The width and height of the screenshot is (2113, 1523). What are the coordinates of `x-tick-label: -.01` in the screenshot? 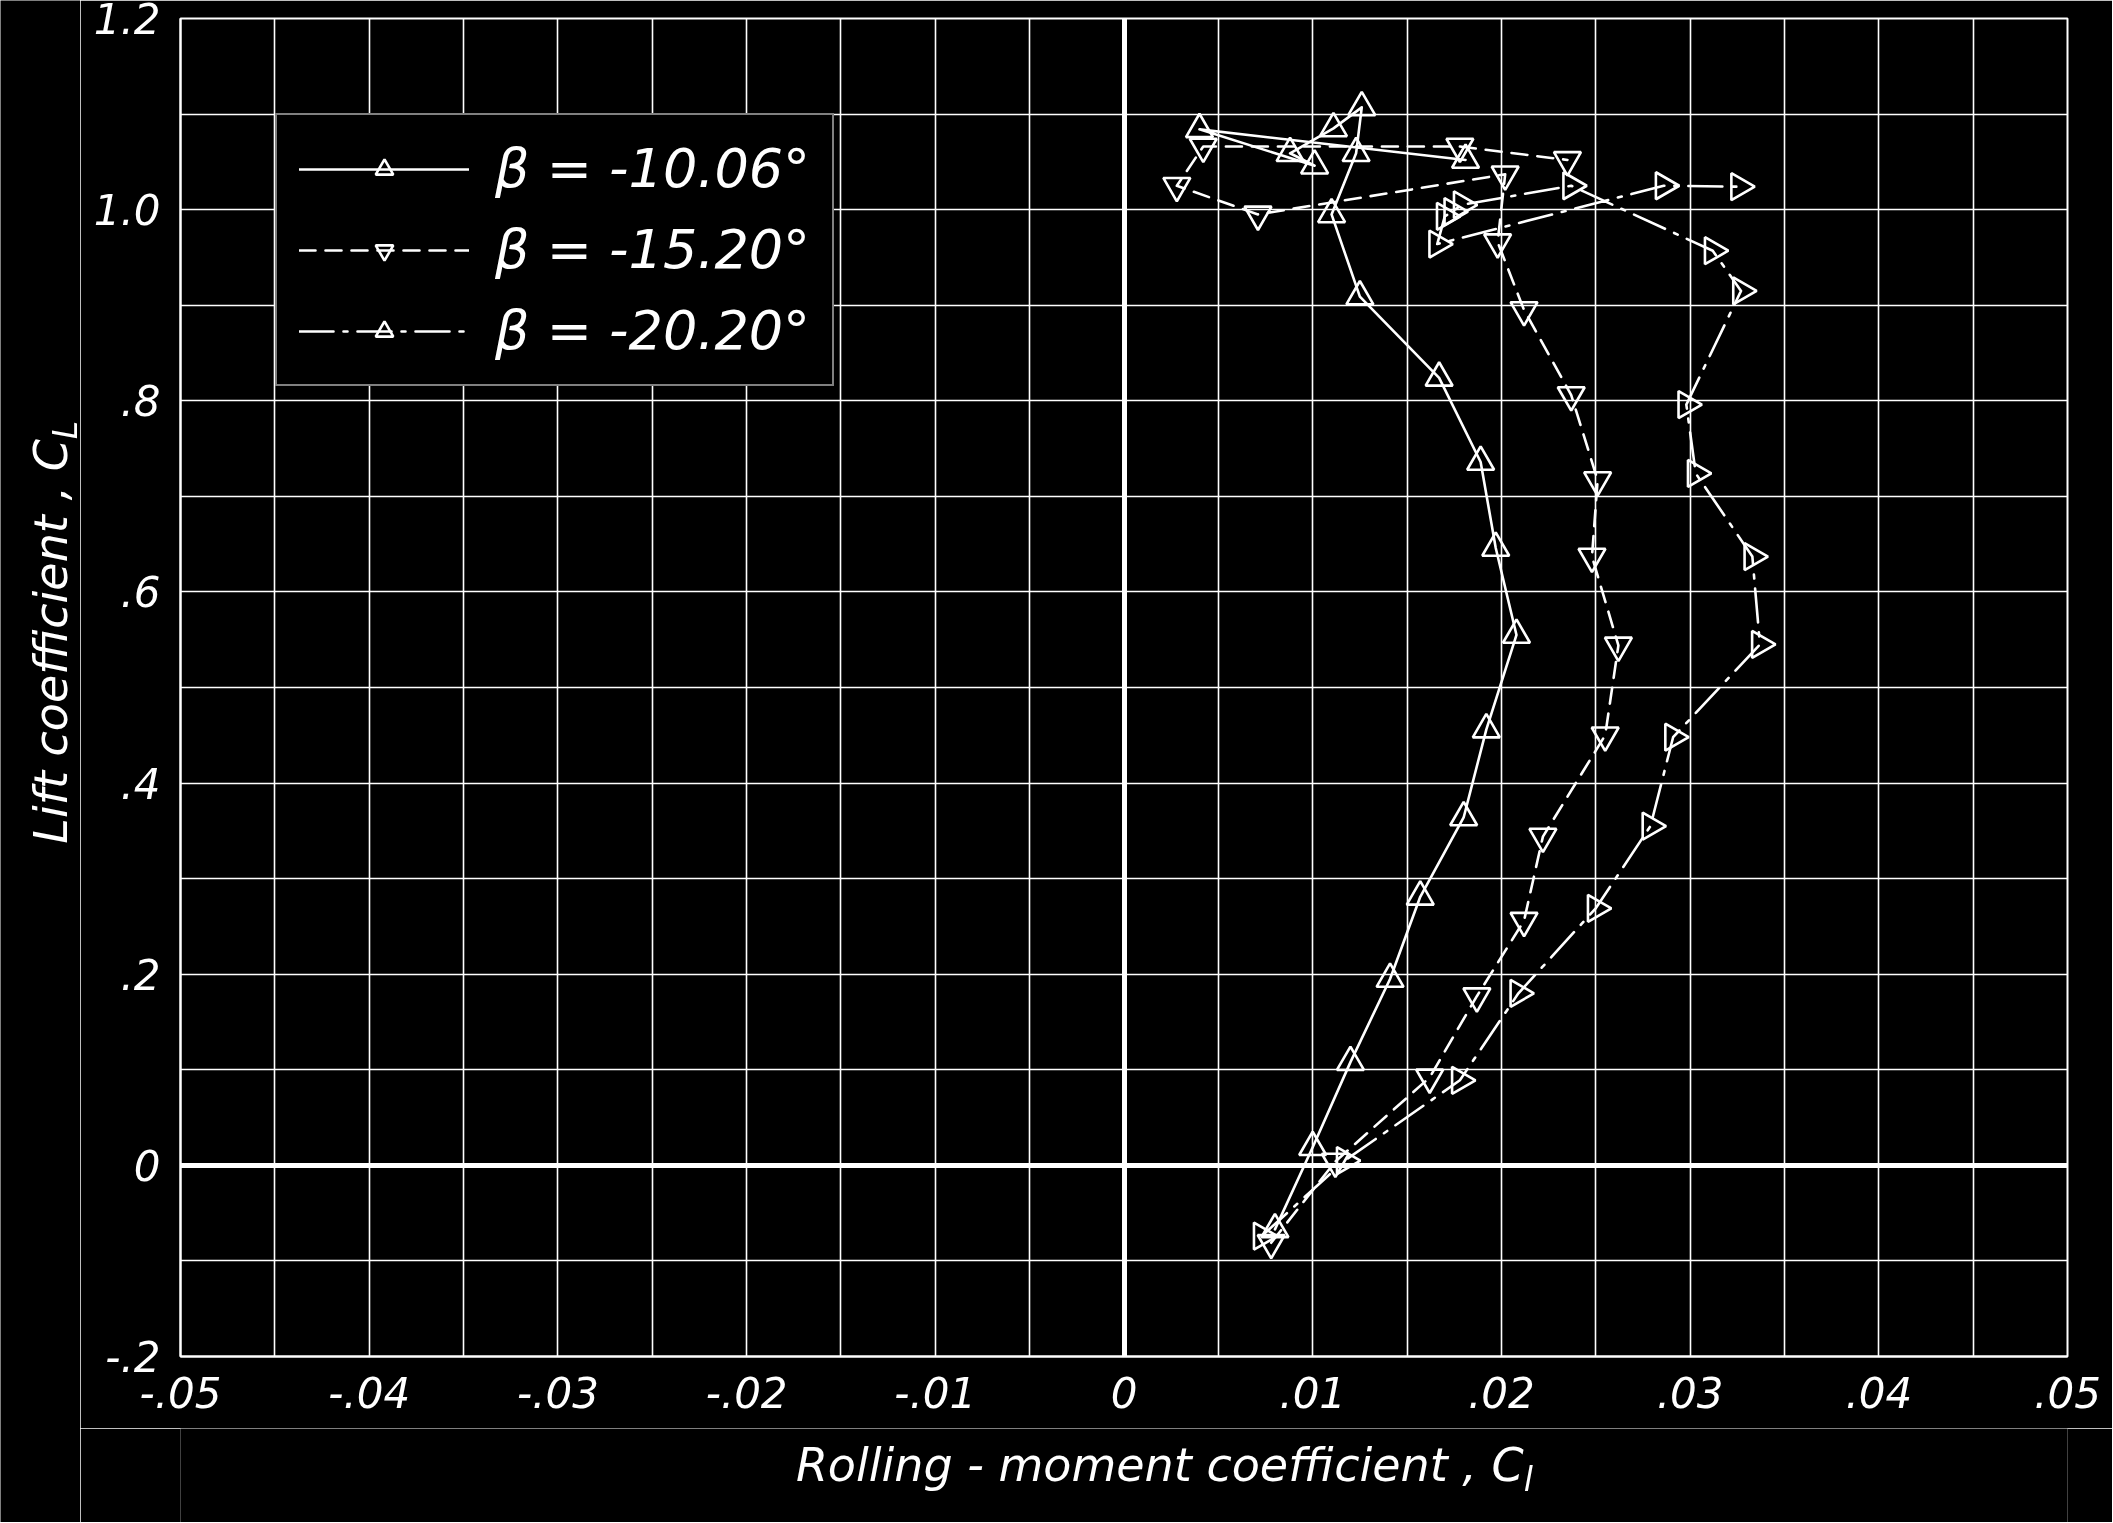 It's located at (935, 1393).